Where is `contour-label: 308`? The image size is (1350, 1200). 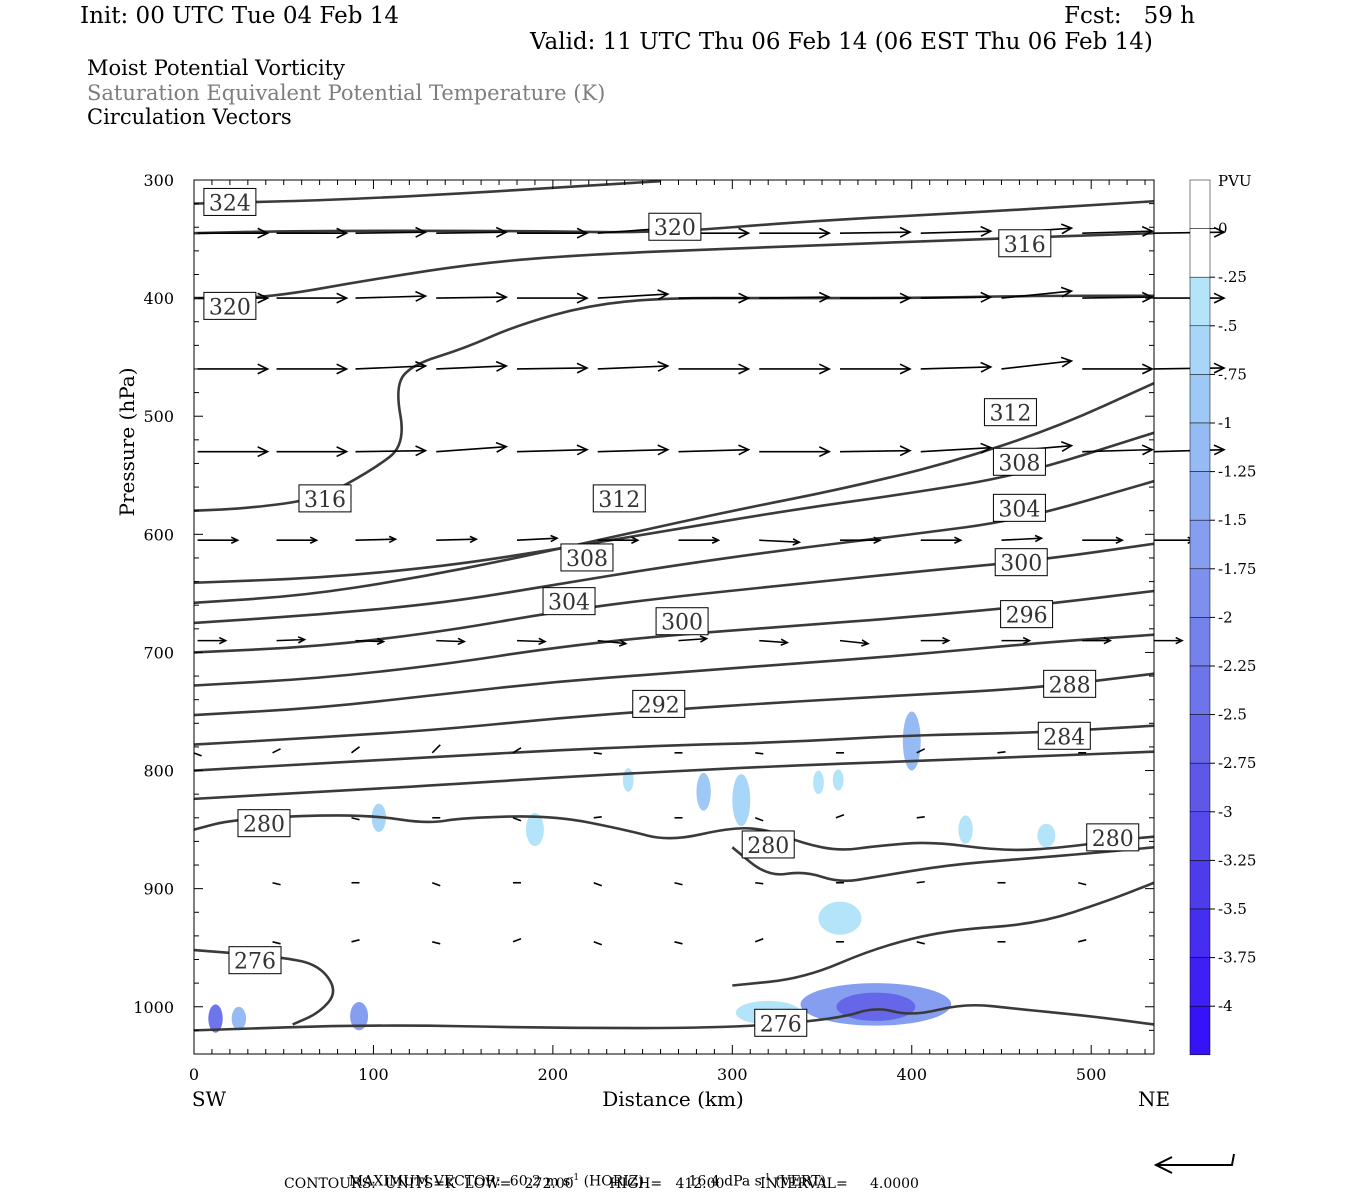 contour-label: 308 is located at coordinates (587, 557).